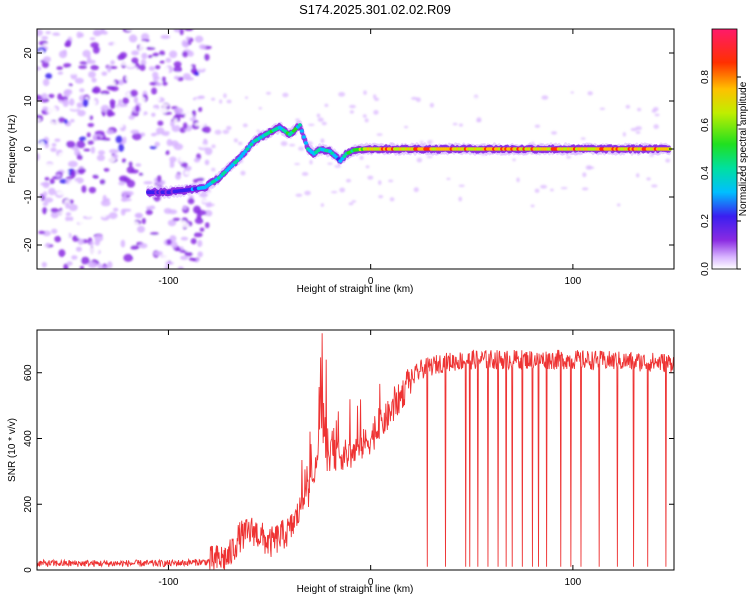  What do you see at coordinates (12, 450) in the screenshot?
I see `snr-y-axis-label: SNR (10 * v/v)` at bounding box center [12, 450].